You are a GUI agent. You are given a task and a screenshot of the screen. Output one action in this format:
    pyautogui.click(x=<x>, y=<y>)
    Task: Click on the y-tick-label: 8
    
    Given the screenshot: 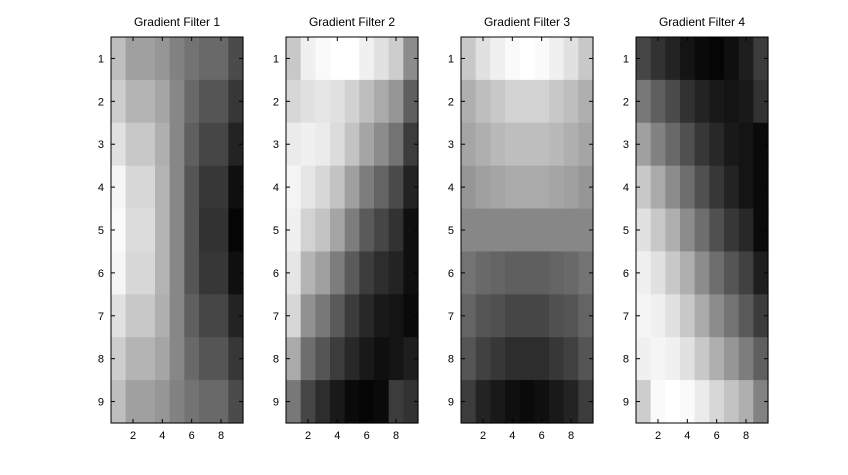 What is the action you would take?
    pyautogui.click(x=276, y=360)
    